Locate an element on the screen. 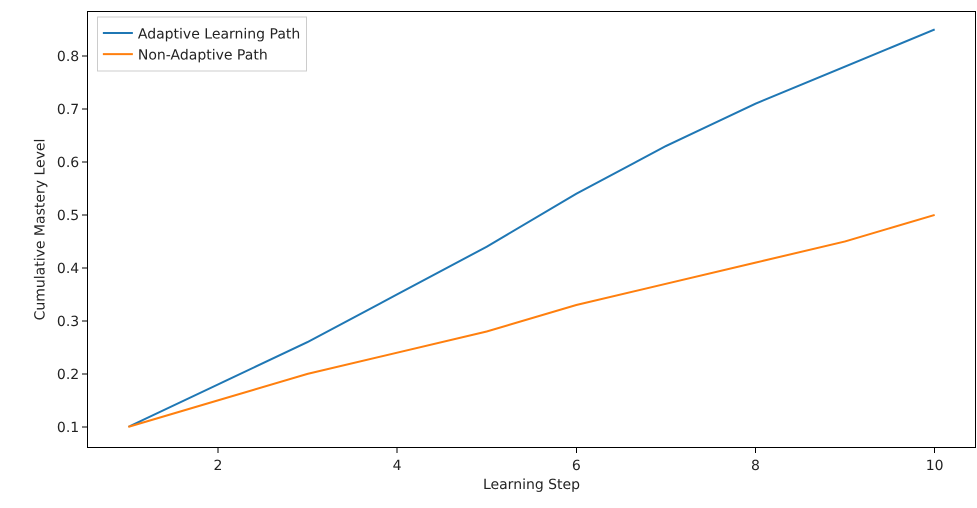  y-axis-title: Cumulative Mastery Level is located at coordinates (40, 229).